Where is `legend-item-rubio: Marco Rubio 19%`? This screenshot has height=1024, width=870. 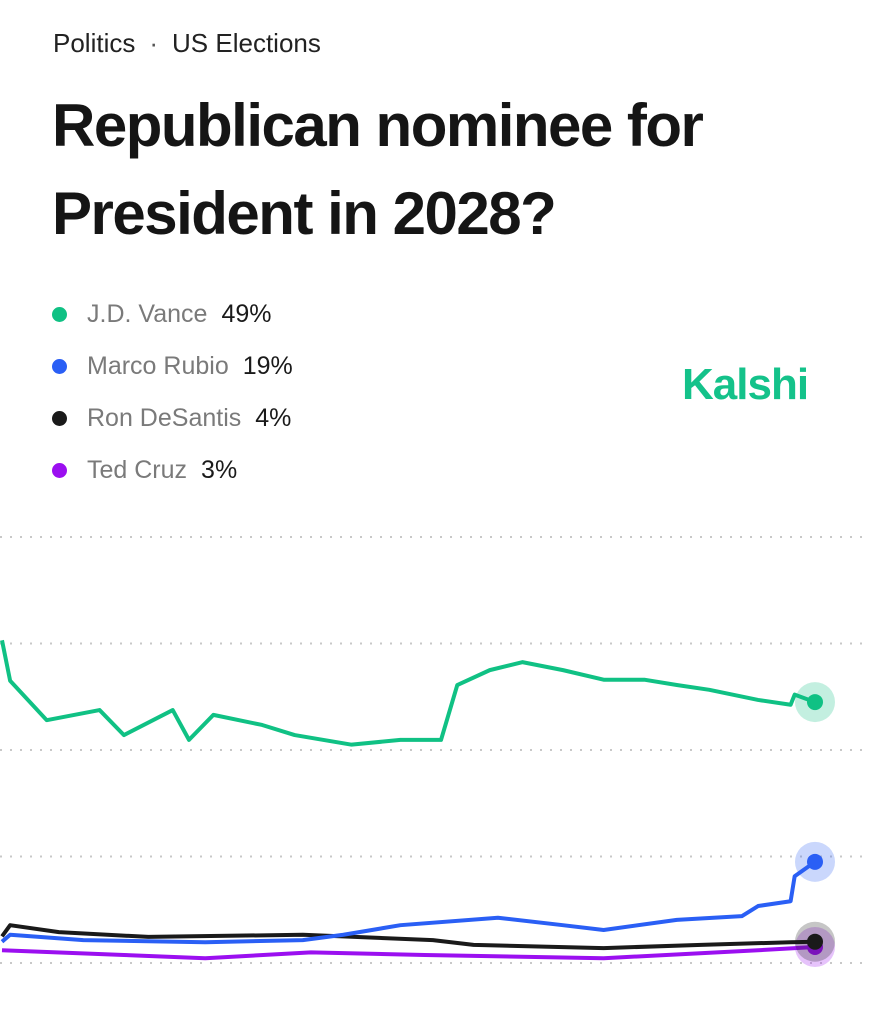
legend-item-rubio: Marco Rubio 19% is located at coordinates (172, 366).